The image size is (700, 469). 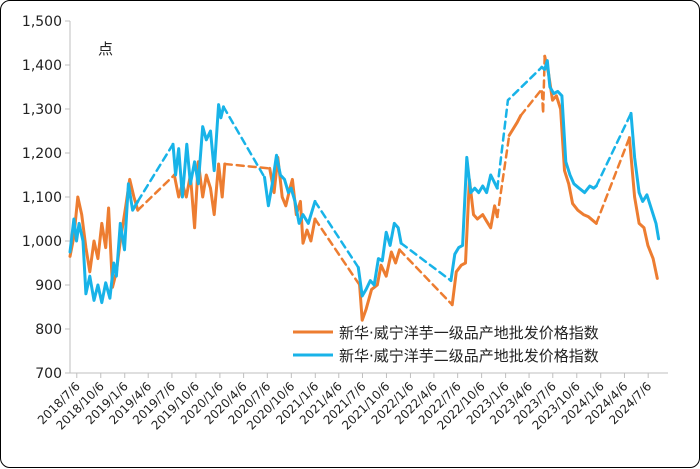 I want to click on y-tick-label: 1,000, so click(x=42, y=242).